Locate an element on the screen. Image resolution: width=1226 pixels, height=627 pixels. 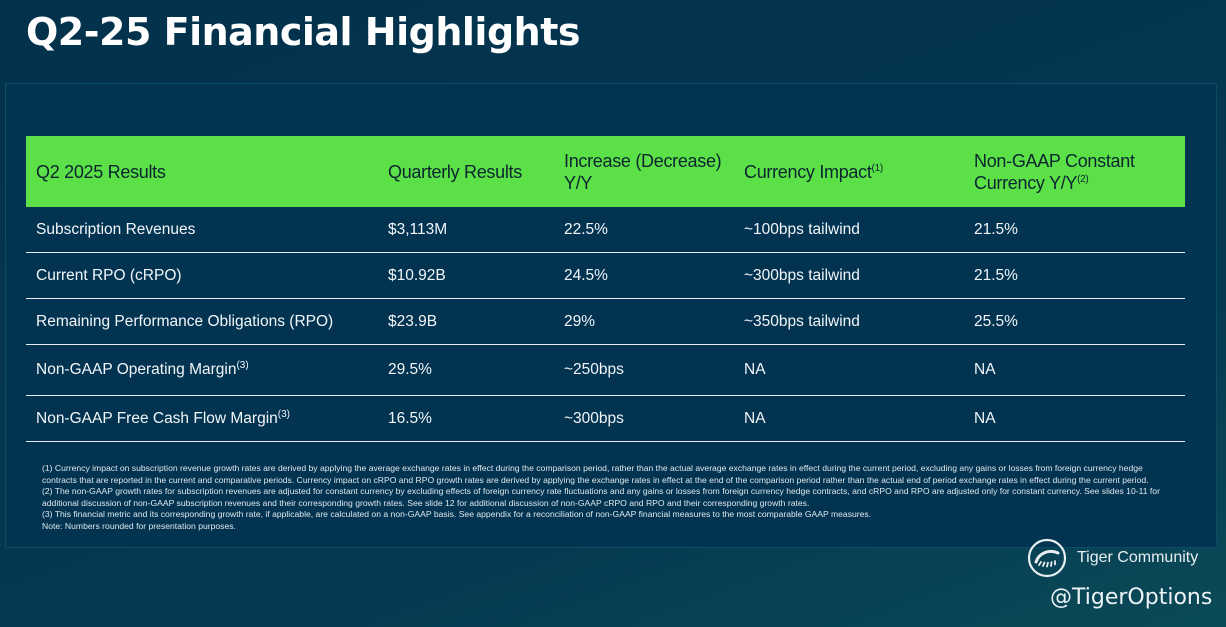
cell-quarterly: $10.92B is located at coordinates (466, 275).